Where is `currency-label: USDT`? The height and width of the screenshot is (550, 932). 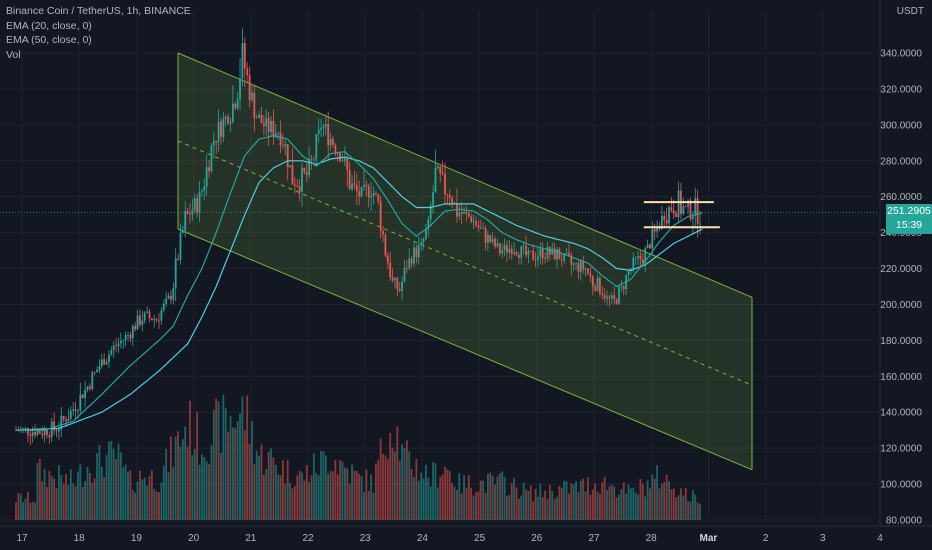
currency-label: USDT is located at coordinates (910, 11).